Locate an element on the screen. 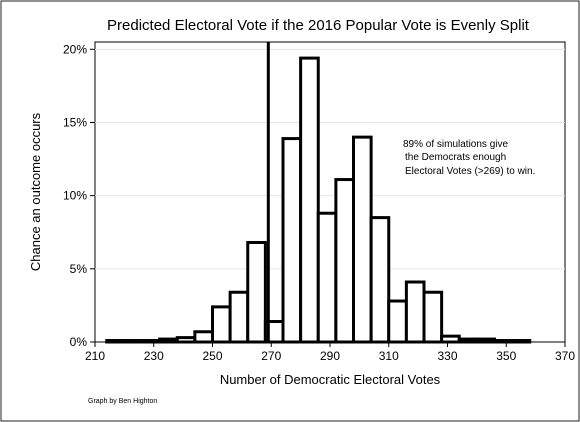 The width and height of the screenshot is (580, 422). x-tick-label: 370 is located at coordinates (565, 356).